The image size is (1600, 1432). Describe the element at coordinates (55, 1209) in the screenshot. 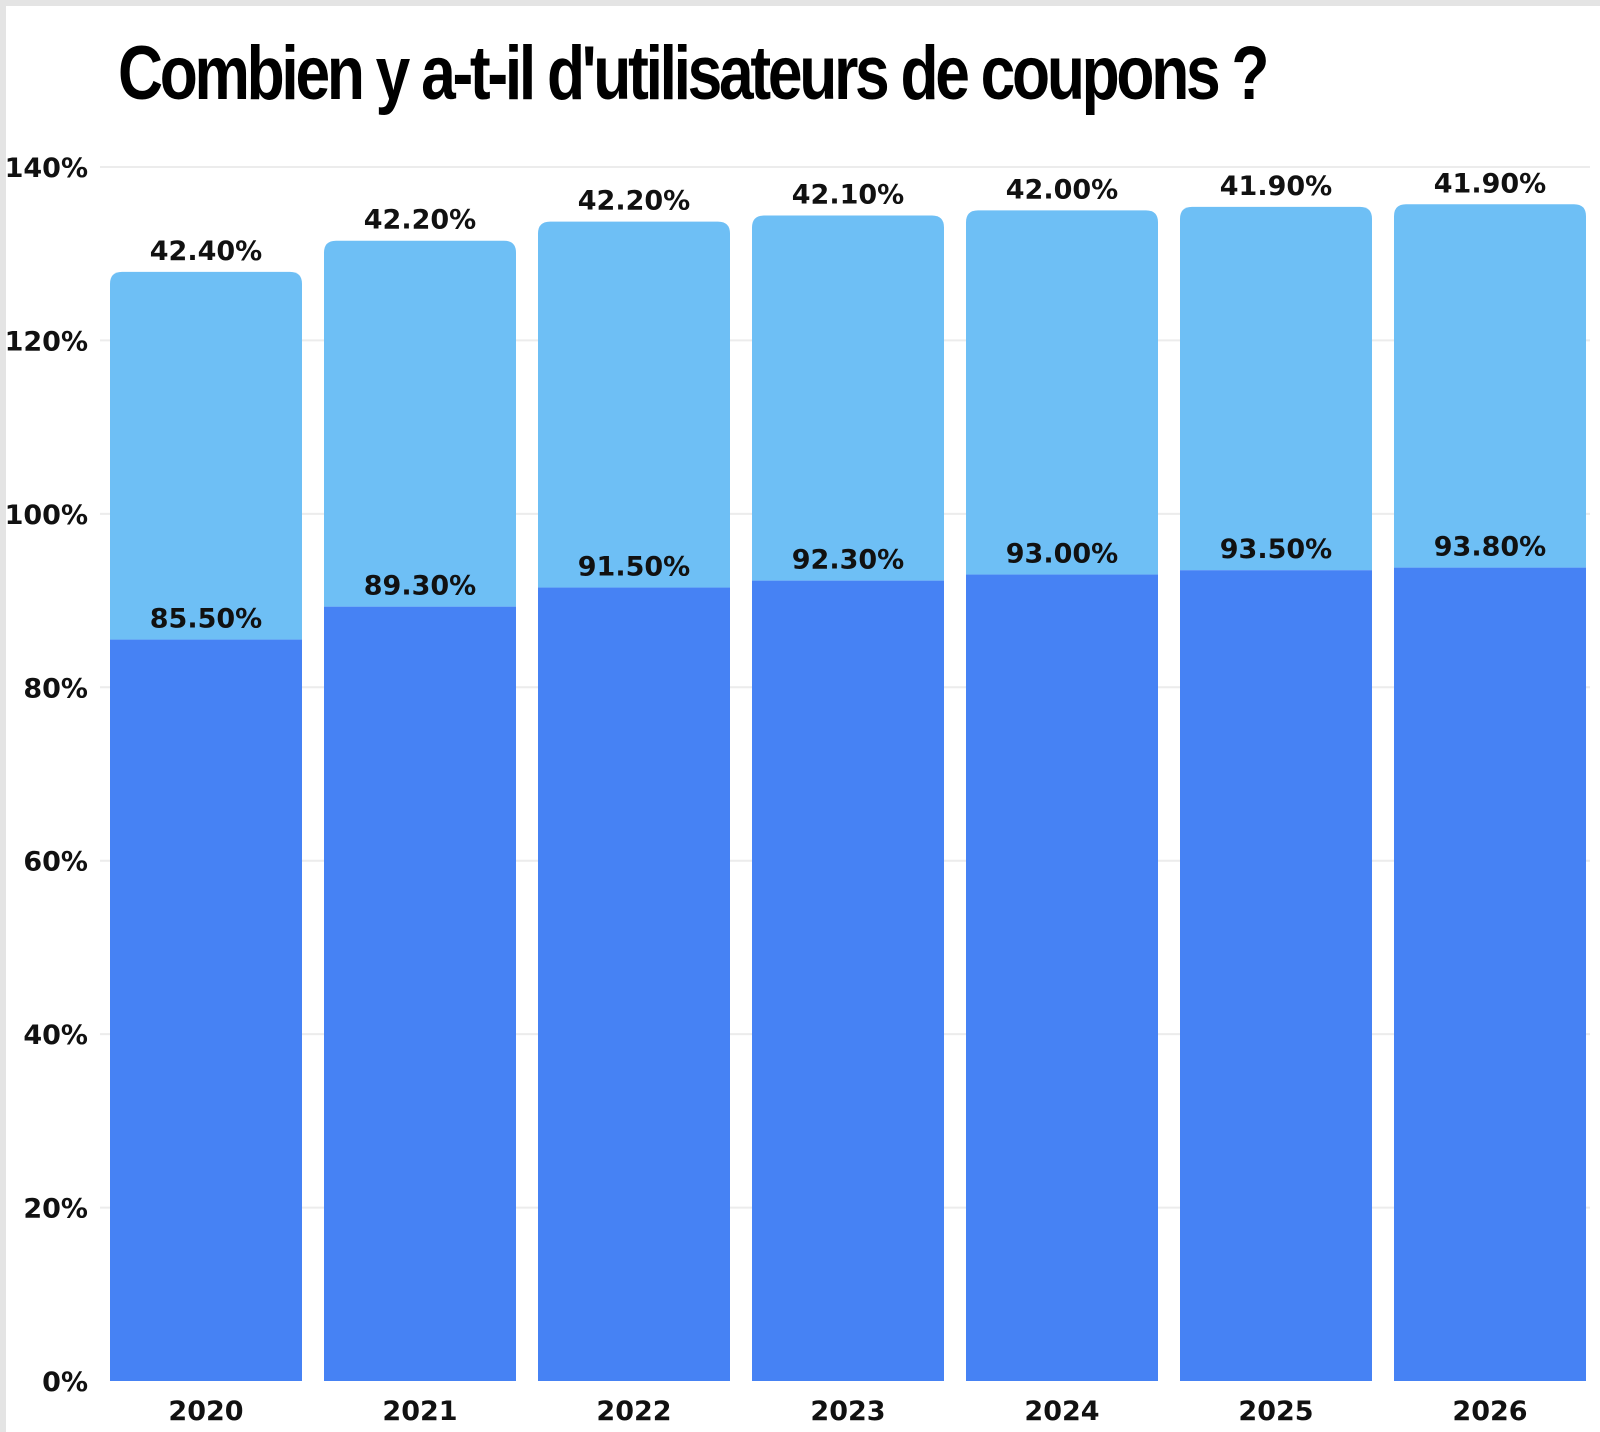

I see `y-tick-label: 20%` at that location.